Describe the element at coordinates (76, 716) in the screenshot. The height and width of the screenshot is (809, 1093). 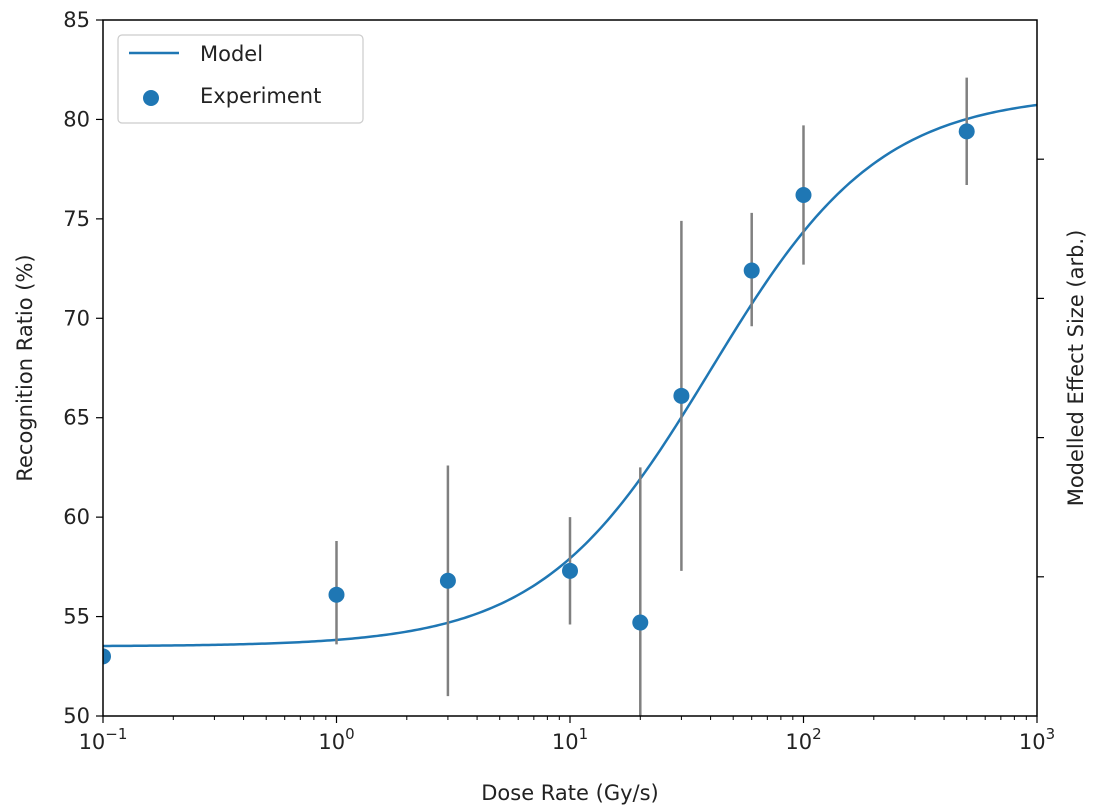
I see `y-tick-label: 50` at that location.